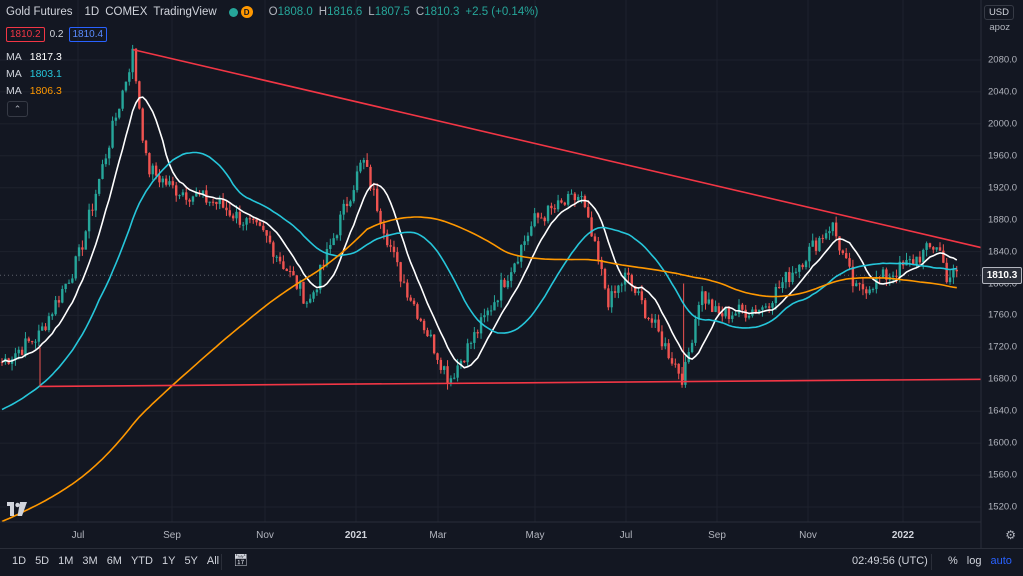 This screenshot has width=1023, height=576. I want to click on price-tick-label: 2000.0, so click(1003, 124).